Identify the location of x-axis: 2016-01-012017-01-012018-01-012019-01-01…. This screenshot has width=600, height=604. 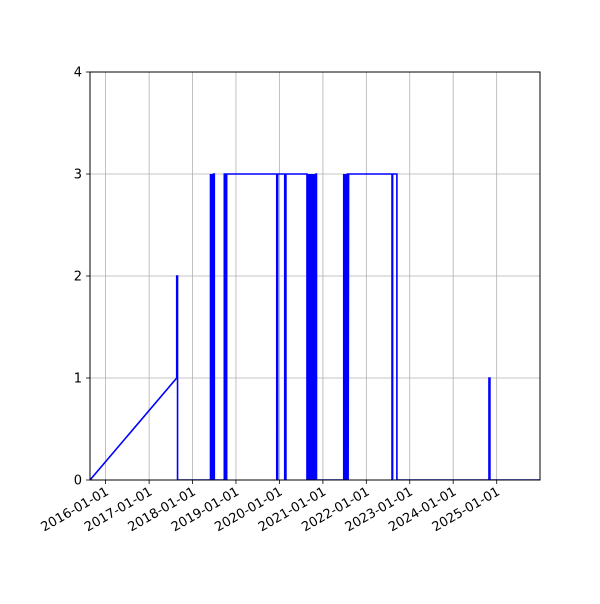
(271, 507).